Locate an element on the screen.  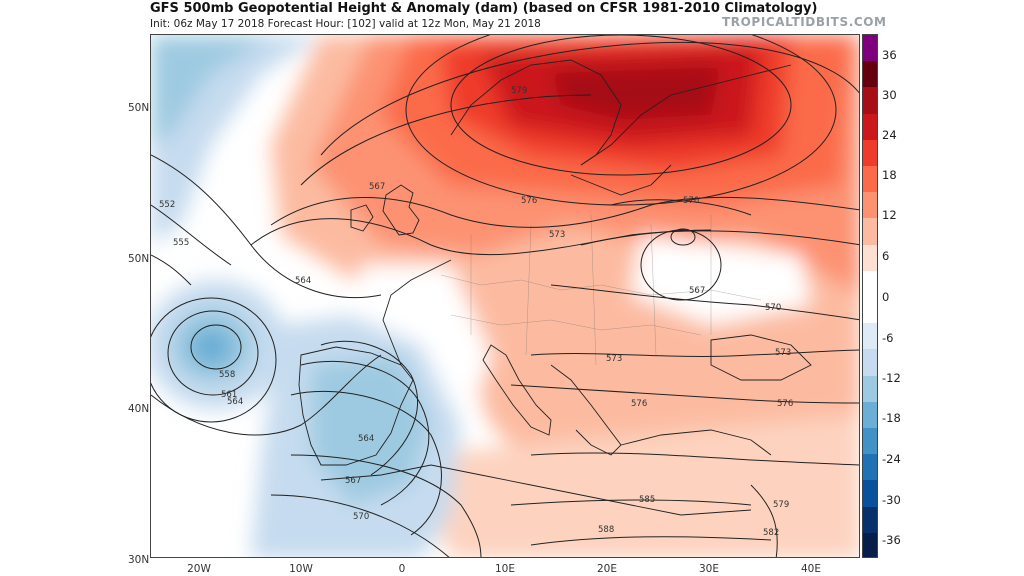
contour-label: 558 is located at coordinates (227, 375).